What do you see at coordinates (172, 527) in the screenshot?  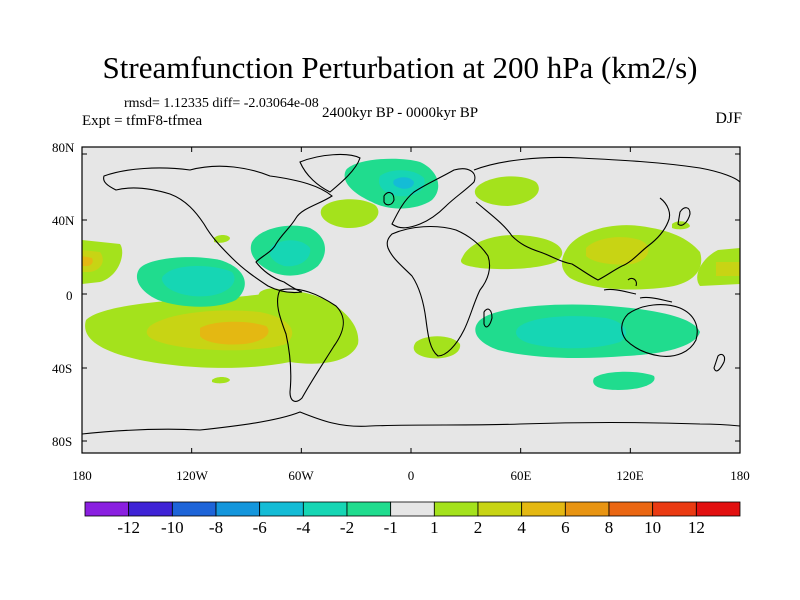 I see `colorbar-label: -10` at bounding box center [172, 527].